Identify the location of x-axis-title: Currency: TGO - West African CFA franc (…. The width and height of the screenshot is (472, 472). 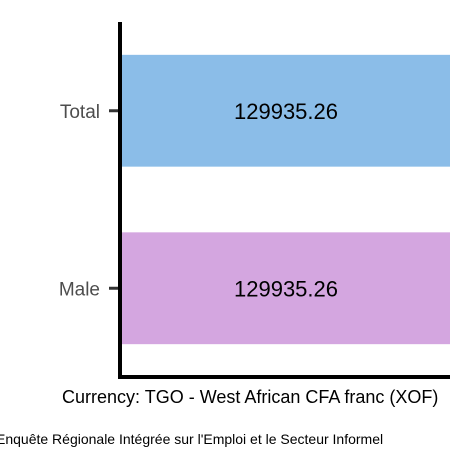
(250, 397).